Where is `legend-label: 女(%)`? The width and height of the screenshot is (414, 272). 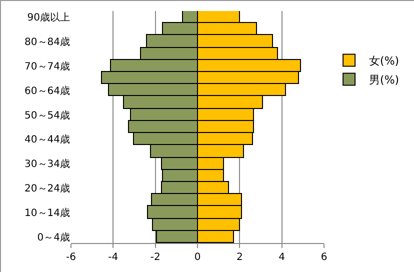 legend-label: 女(%) is located at coordinates (384, 61).